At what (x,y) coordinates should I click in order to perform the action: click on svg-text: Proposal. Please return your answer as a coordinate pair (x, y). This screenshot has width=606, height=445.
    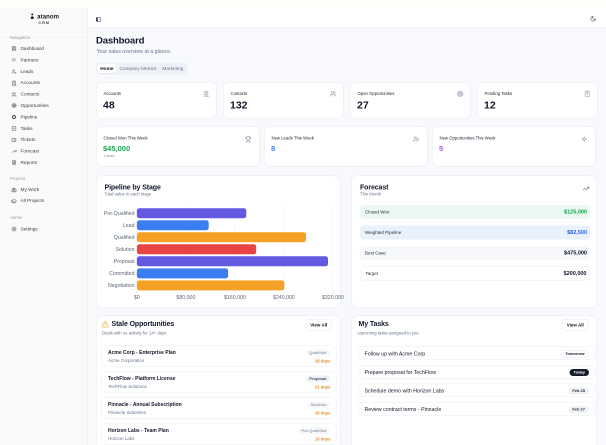
    Looking at the image, I should click on (124, 262).